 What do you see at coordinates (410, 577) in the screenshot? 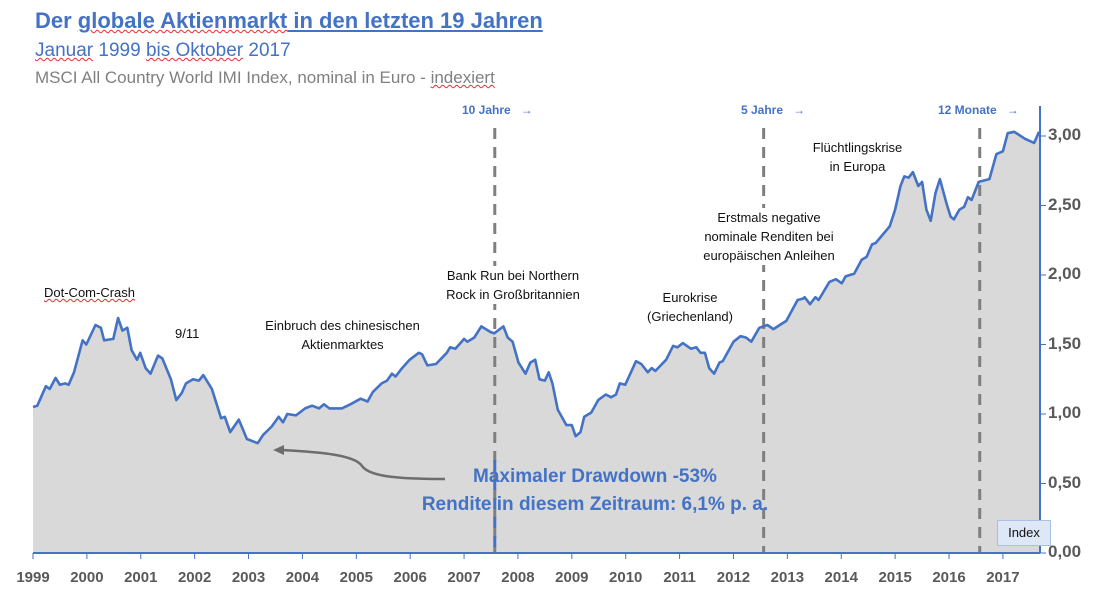
I see `x-tick-label: 2006` at bounding box center [410, 577].